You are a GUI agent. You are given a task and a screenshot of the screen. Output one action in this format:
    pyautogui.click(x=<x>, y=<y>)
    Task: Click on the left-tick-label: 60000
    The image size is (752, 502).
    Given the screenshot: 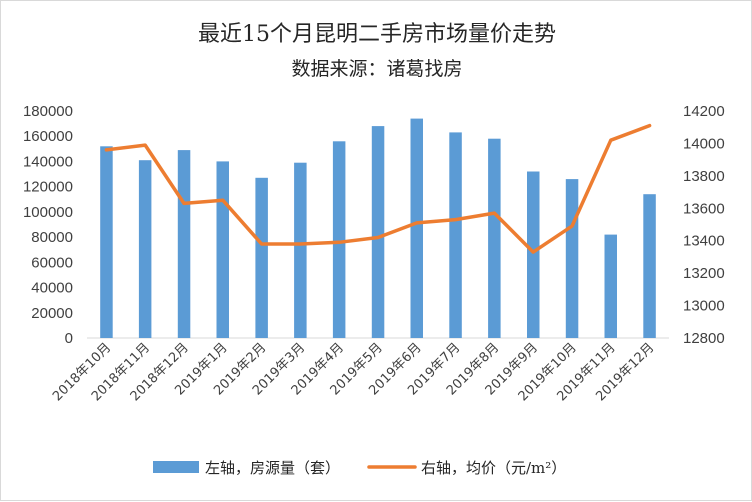 What is the action you would take?
    pyautogui.click(x=52, y=262)
    